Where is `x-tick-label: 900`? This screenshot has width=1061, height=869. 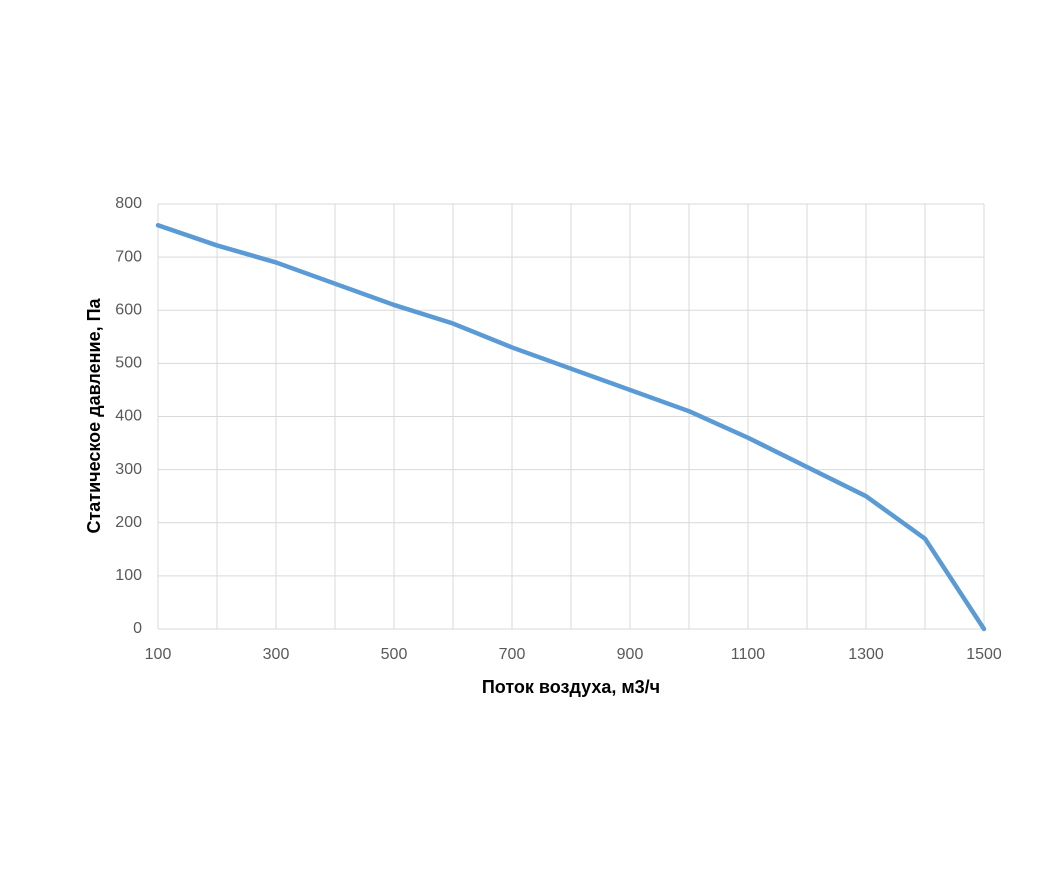
x-tick-label: 900 is located at coordinates (630, 654).